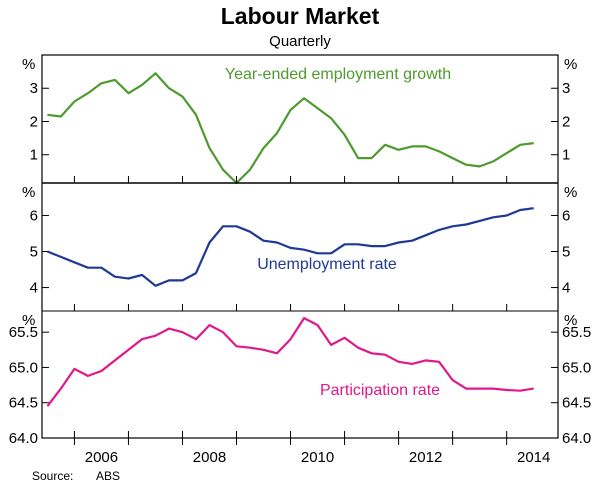 The image size is (600, 491). Describe the element at coordinates (566, 88) in the screenshot. I see `panel-1-ytick-label-right: 3` at that location.